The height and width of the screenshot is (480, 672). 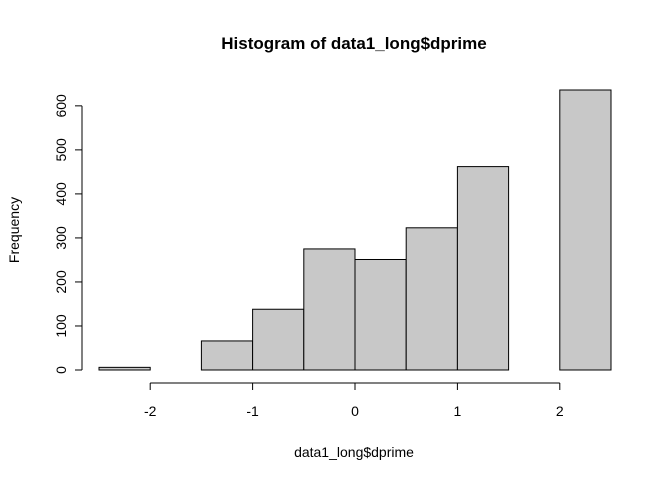 What do you see at coordinates (61, 282) in the screenshot?
I see `y-tick-label: 200` at bounding box center [61, 282].